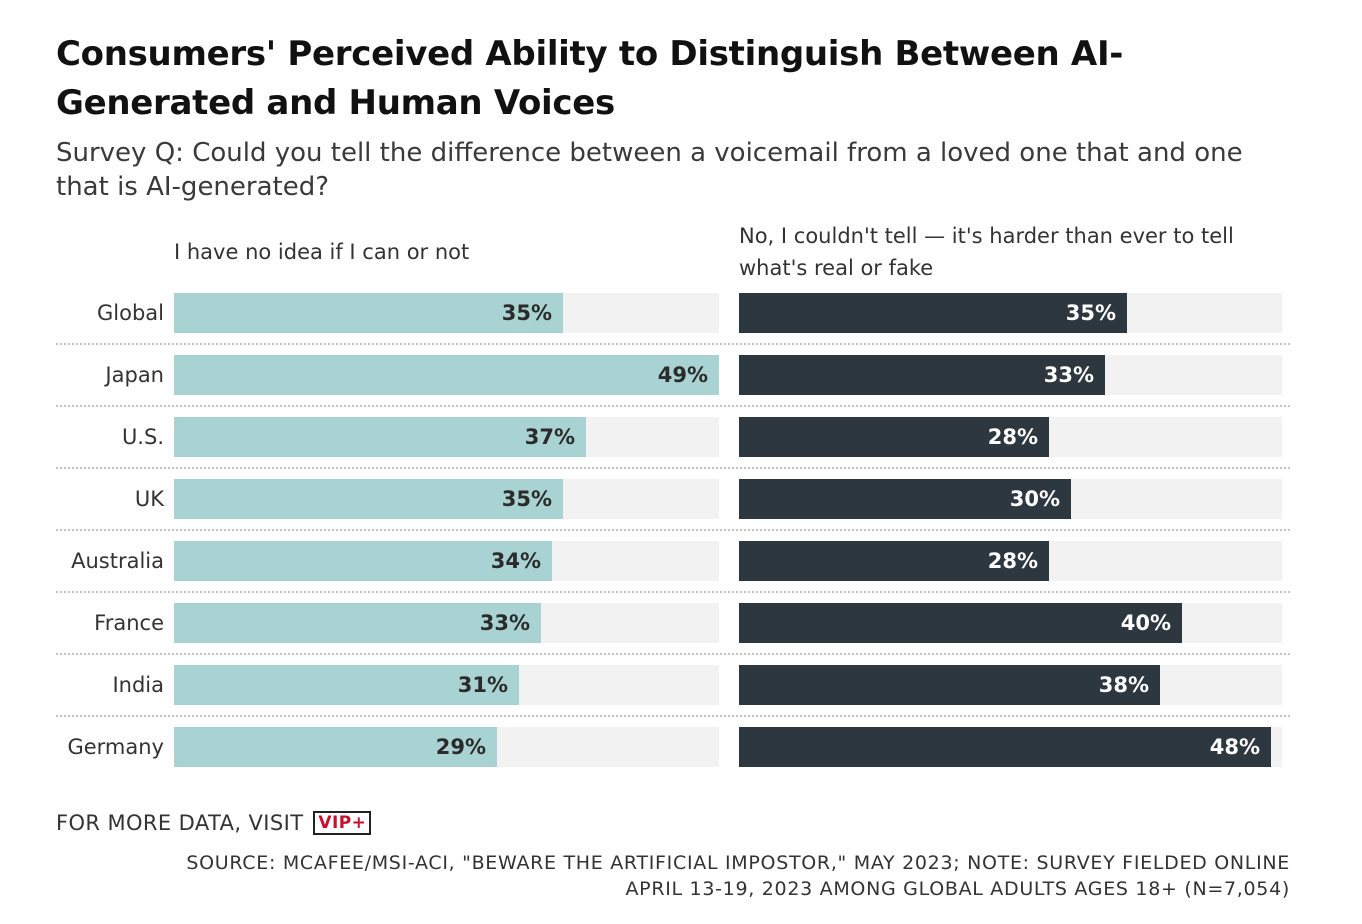 The image size is (1362, 924). What do you see at coordinates (949, 685) in the screenshot?
I see `bar-couldnt-tell-india` at bounding box center [949, 685].